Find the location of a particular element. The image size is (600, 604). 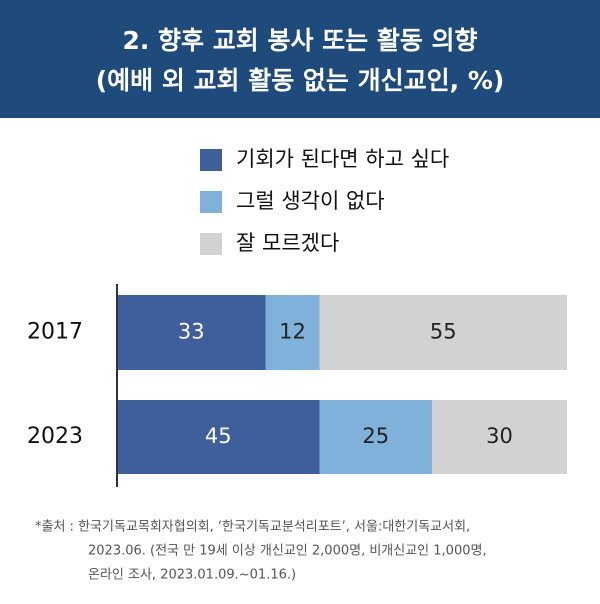

data-label: 55 is located at coordinates (443, 332).